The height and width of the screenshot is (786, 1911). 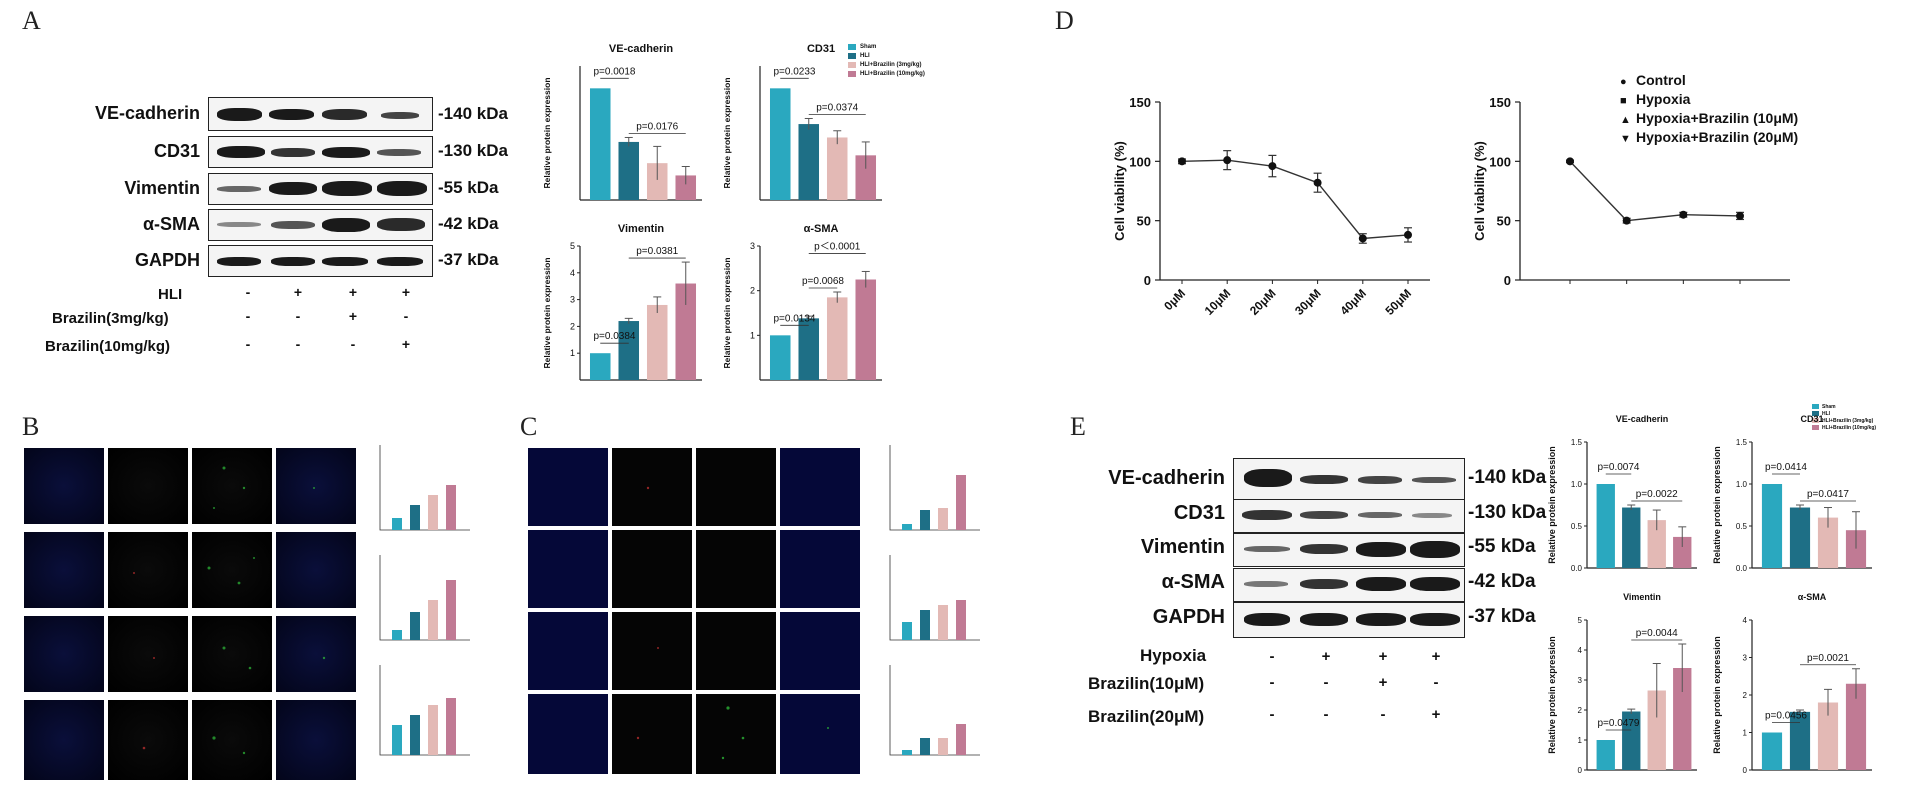 What do you see at coordinates (320, 152) in the screenshot?
I see `blot-strip-cd31` at bounding box center [320, 152].